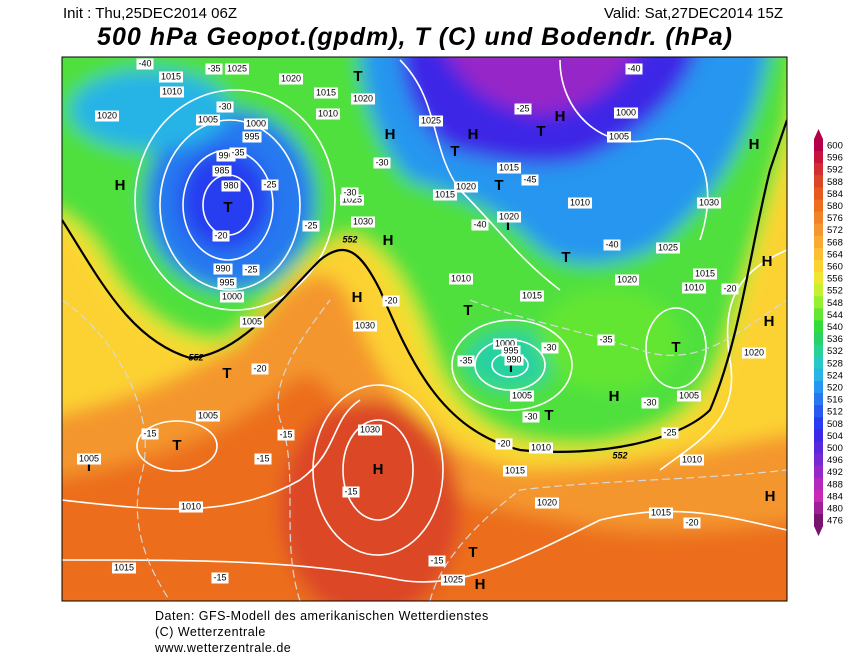  Describe the element at coordinates (835, 460) in the screenshot. I see `colorbar-label: 496` at that location.